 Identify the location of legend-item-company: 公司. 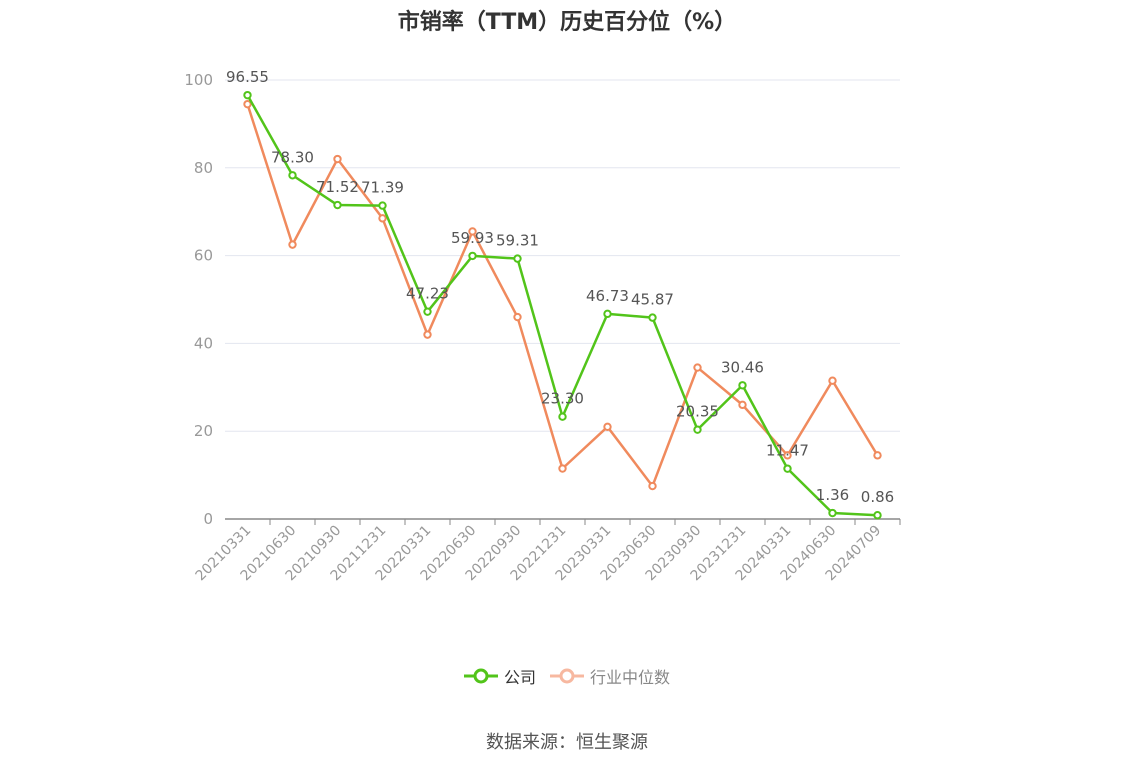
(499, 676).